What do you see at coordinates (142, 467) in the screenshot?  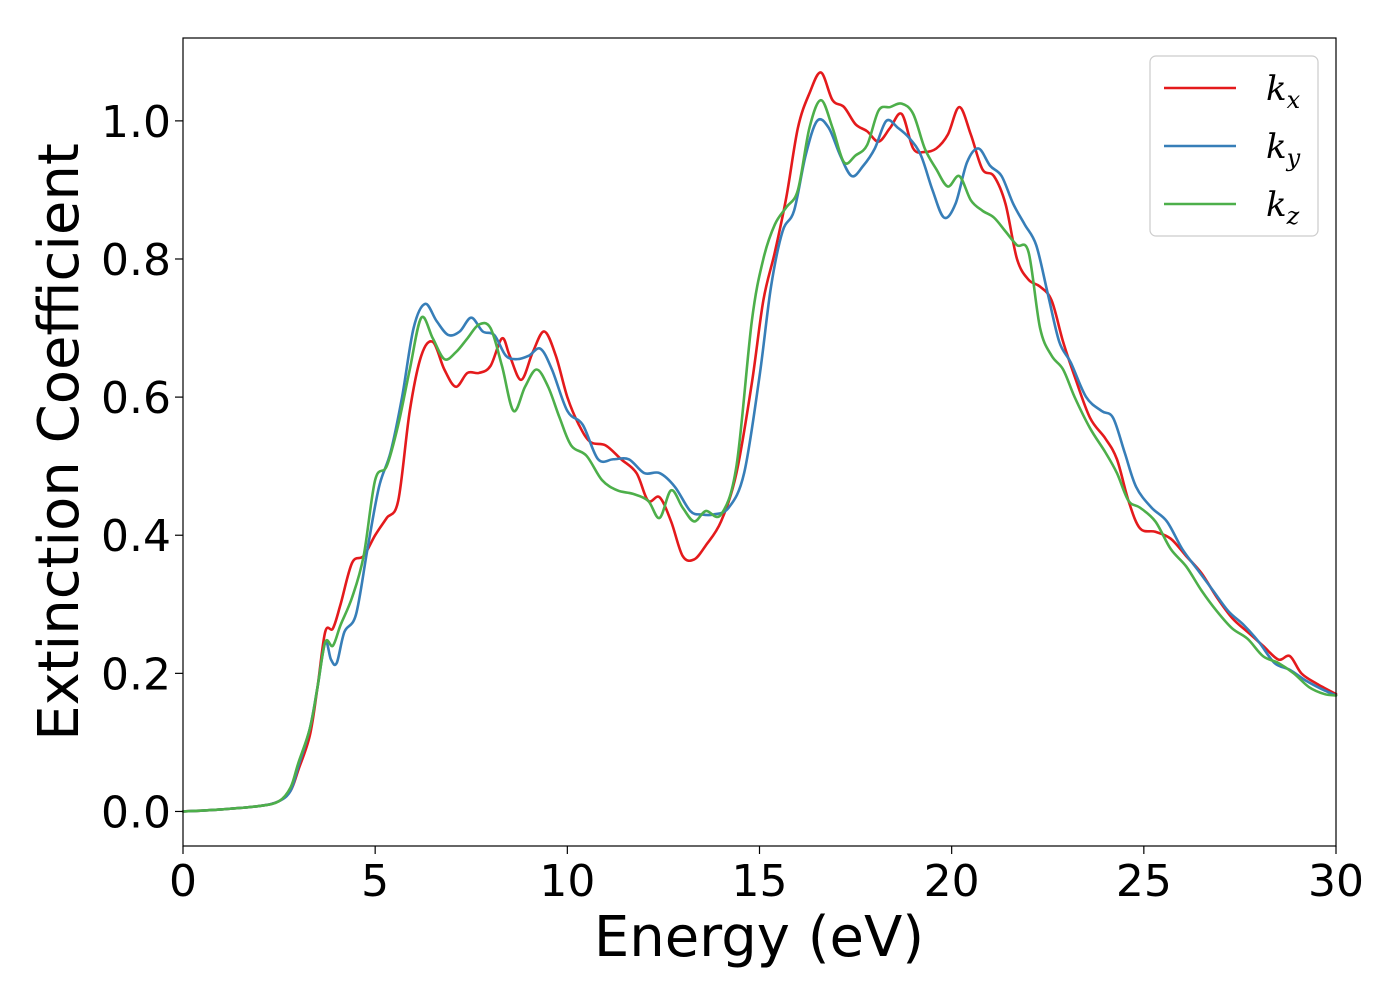 I see `y-axis: 0.0 0.2 0.4 0.6 0.8 1.0` at bounding box center [142, 467].